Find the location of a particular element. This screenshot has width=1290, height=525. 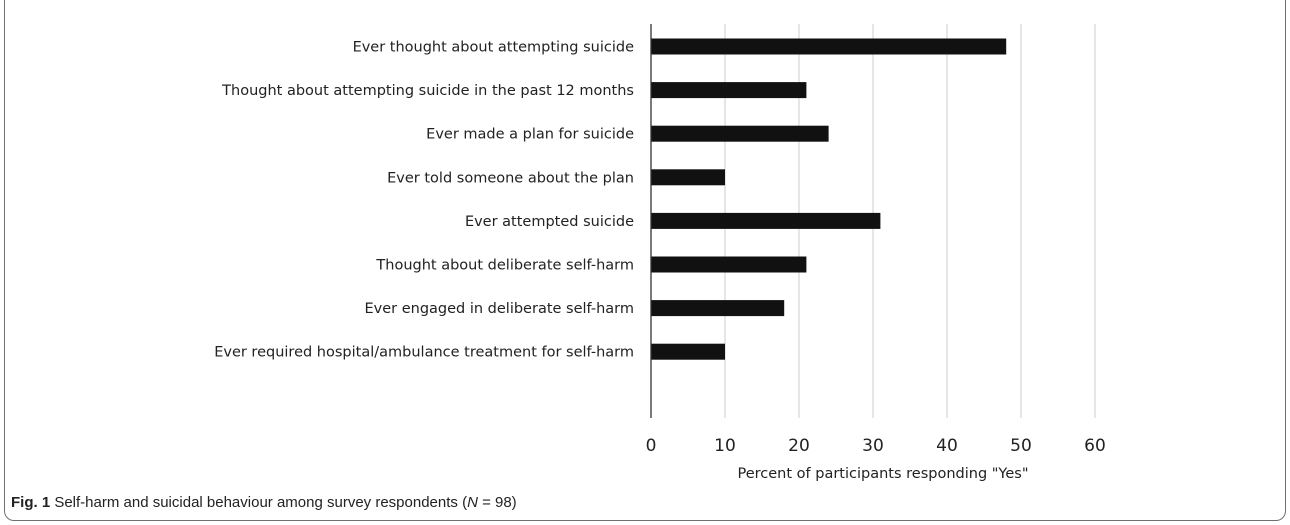

x-tick-label: 50 is located at coordinates (1021, 446).